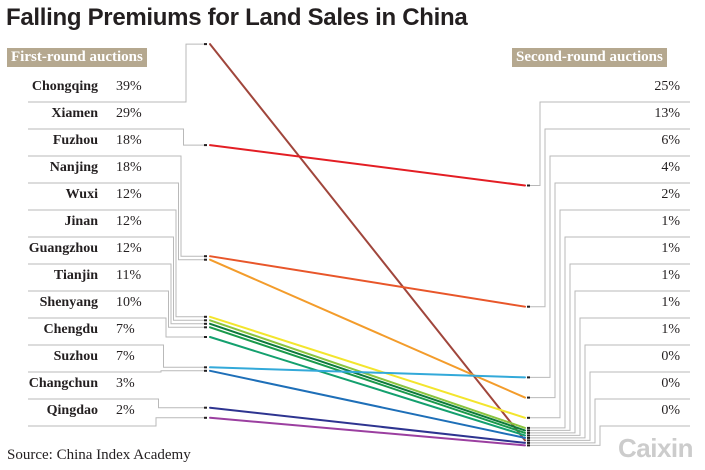 Image resolution: width=705 pixels, height=470 pixels. What do you see at coordinates (63, 383) in the screenshot?
I see `city-label: Changchun` at bounding box center [63, 383].